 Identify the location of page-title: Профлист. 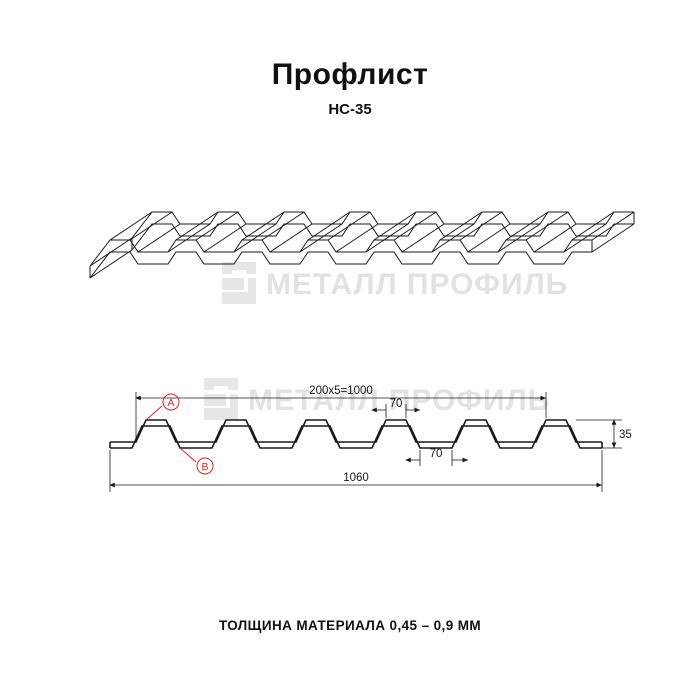
(350, 74).